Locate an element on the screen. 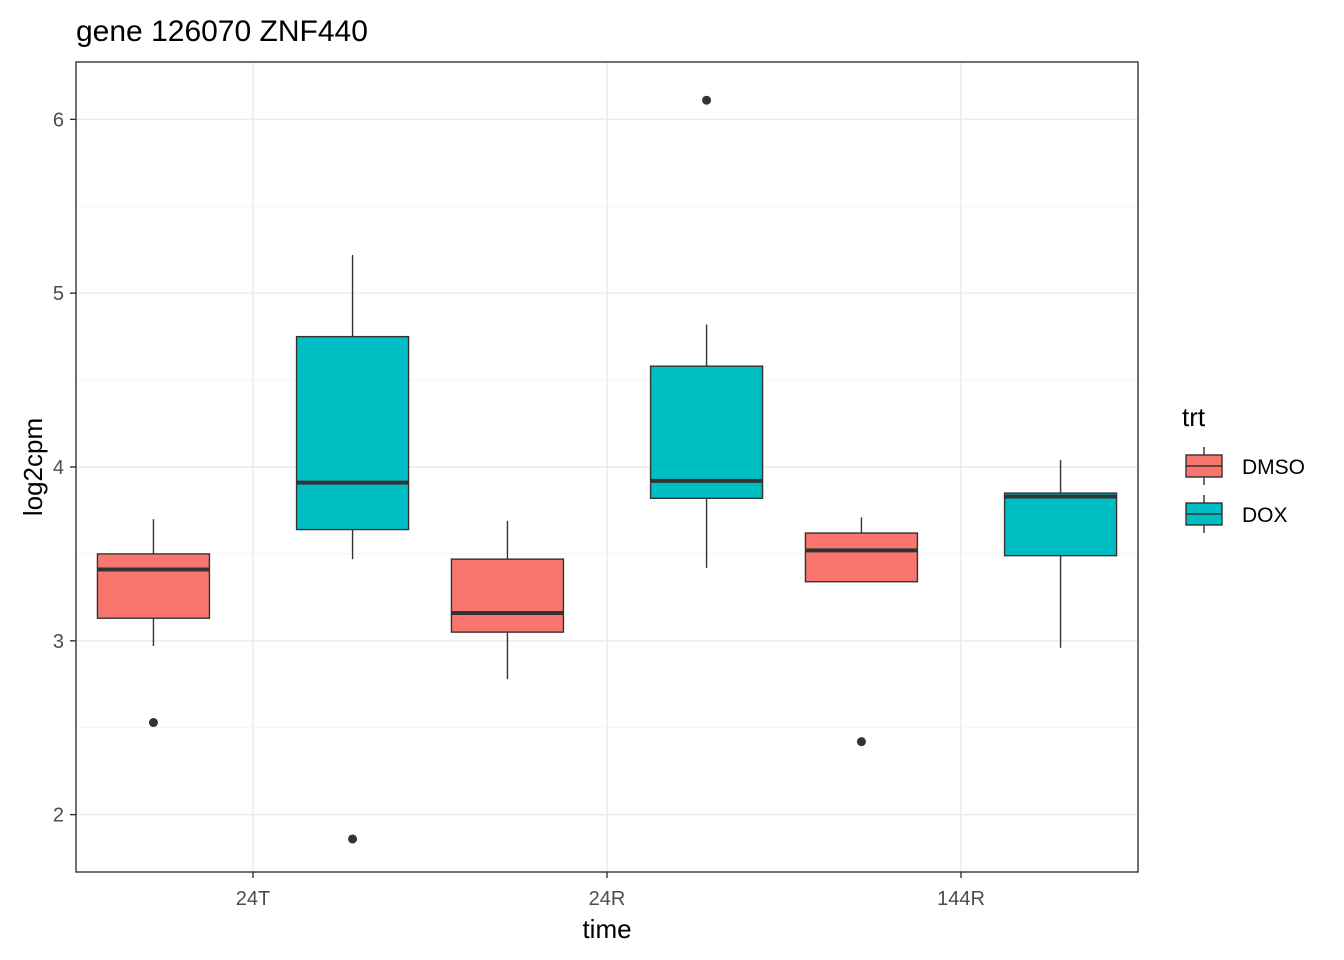 The height and width of the screenshot is (960, 1344). x-tick-label: 144R is located at coordinates (961, 899).